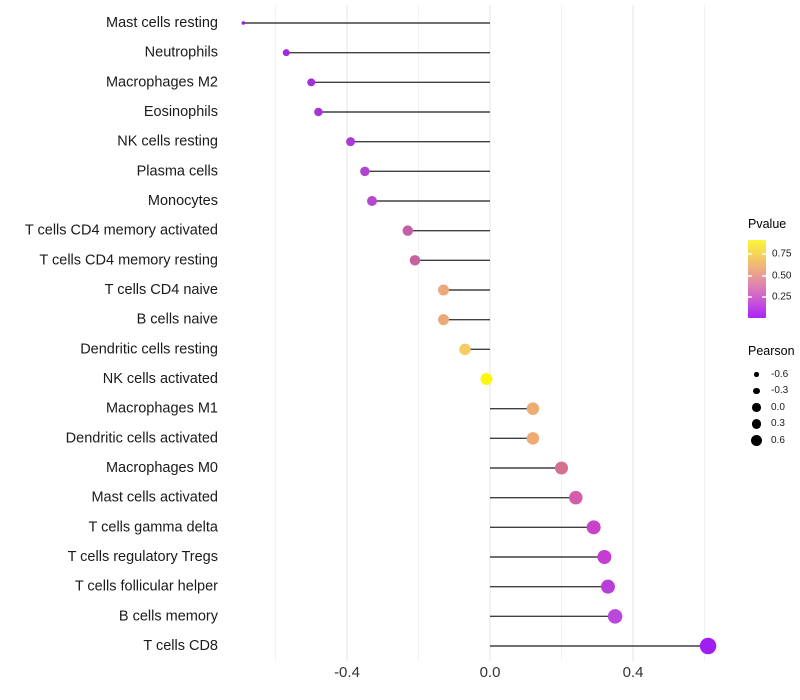 Image resolution: width=800 pixels, height=700 pixels. I want to click on pearson-size-label: -0.3, so click(780, 391).